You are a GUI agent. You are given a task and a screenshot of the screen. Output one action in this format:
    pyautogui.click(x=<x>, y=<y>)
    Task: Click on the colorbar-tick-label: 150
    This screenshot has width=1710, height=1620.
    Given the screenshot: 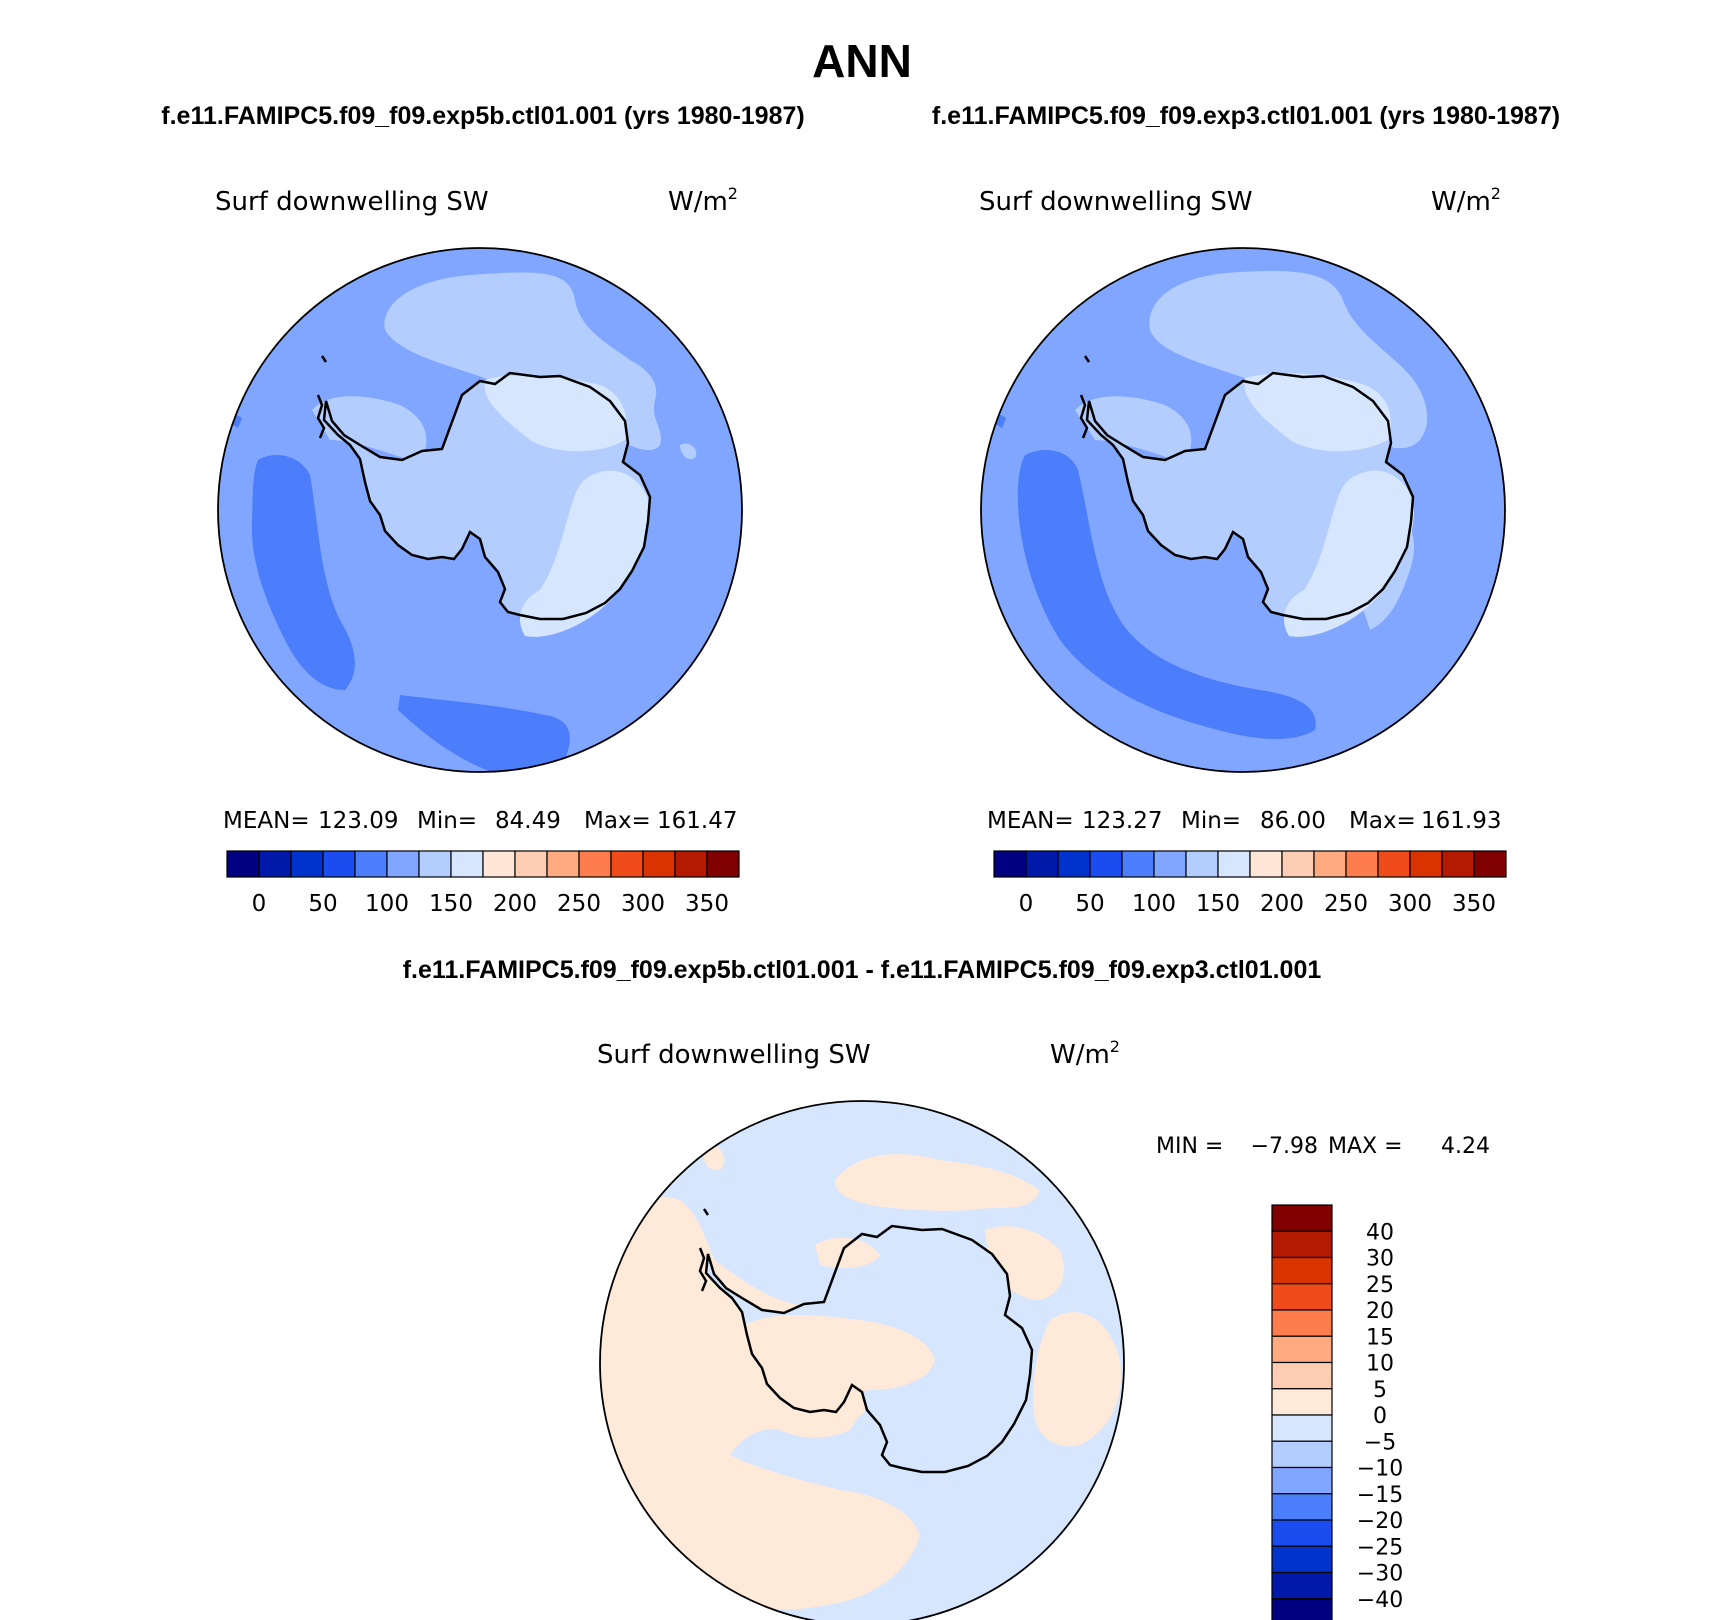 What is the action you would take?
    pyautogui.click(x=451, y=904)
    